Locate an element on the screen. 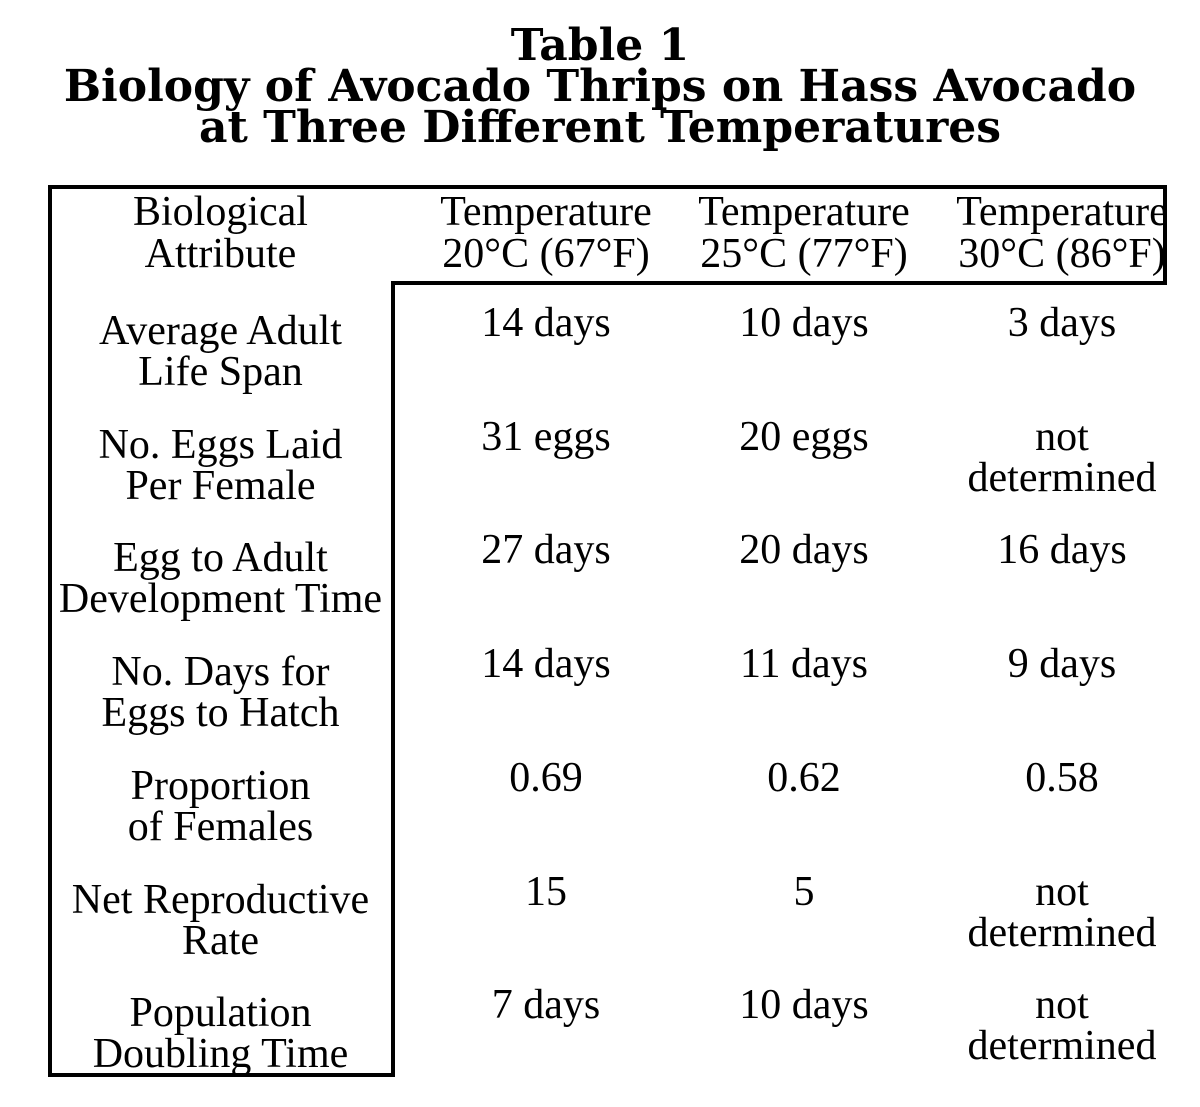  header-temp-30c-label: Temperature 30°C (86°F) is located at coordinates (1062, 233).